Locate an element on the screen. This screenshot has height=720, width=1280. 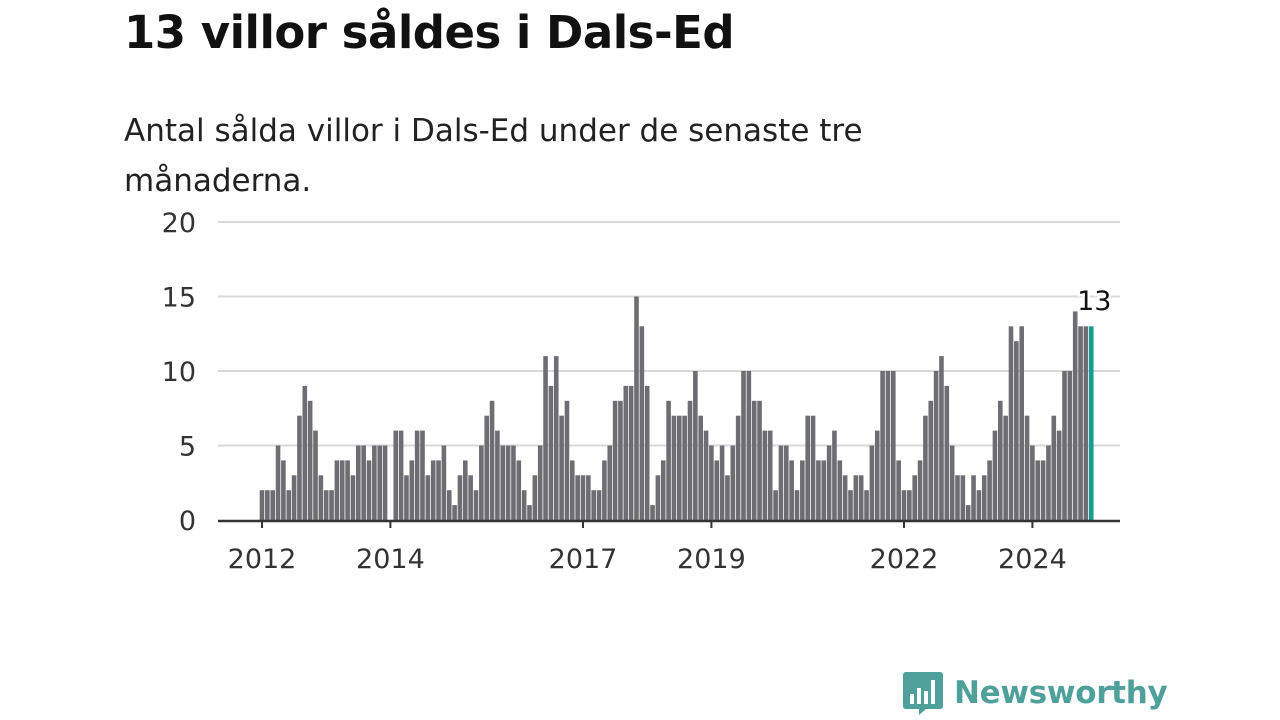
y-axis-labels: 0 5 10 15 20 is located at coordinates (179, 372).